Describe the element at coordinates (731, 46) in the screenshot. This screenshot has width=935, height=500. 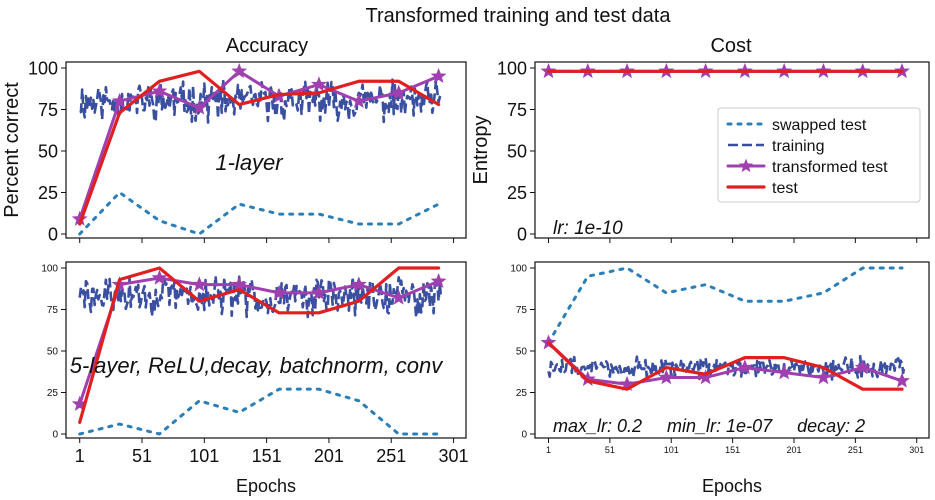
I see `column-title-cost: Cost` at that location.